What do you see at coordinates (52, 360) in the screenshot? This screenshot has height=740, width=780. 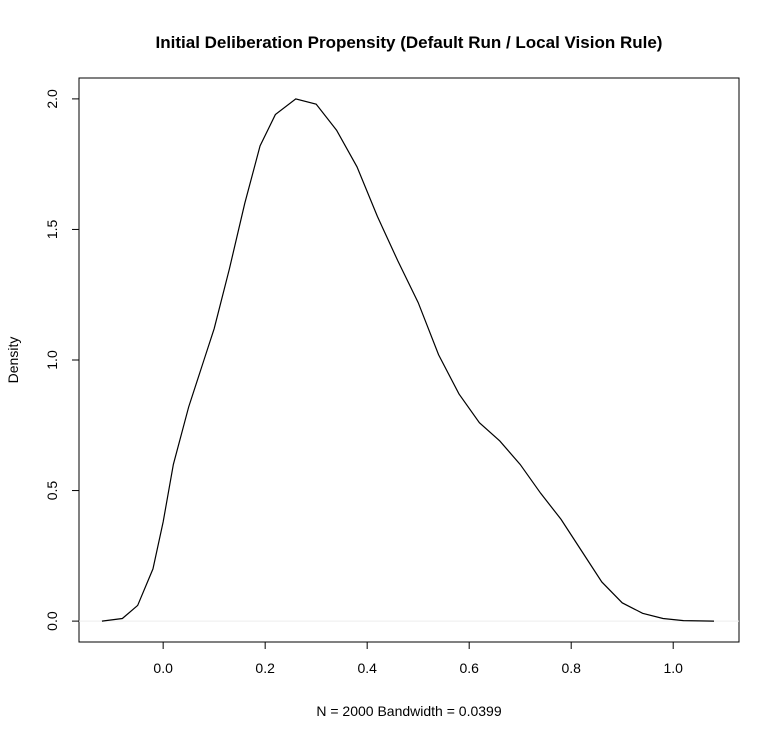 I see `y-tick-label: 1.0` at bounding box center [52, 360].